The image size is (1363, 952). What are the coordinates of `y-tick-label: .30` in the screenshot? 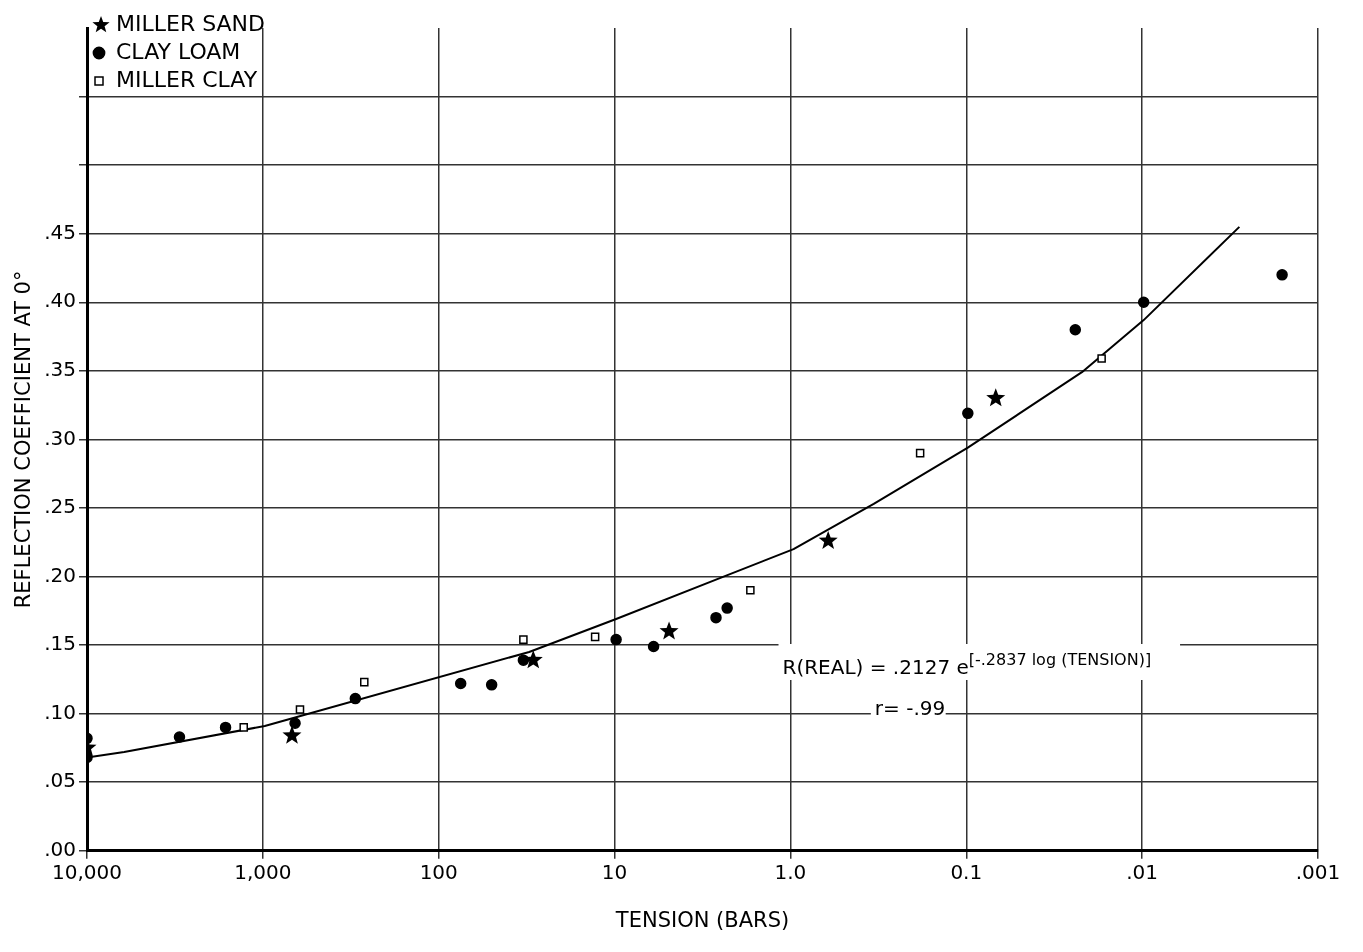 It's located at (60, 437).